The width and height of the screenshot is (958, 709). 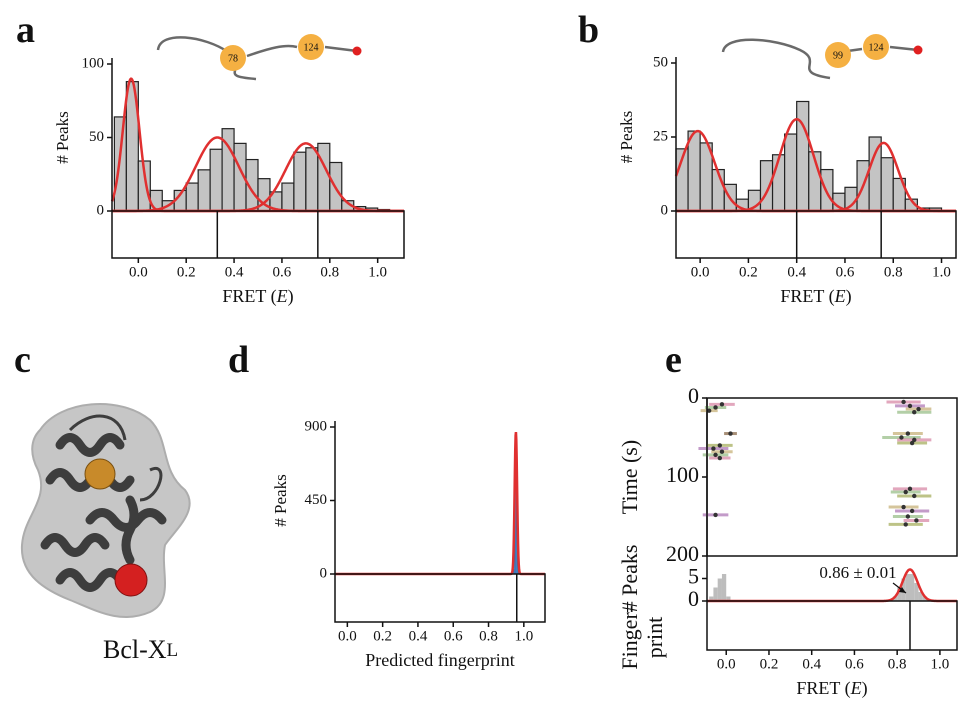 What do you see at coordinates (660, 62) in the screenshot?
I see `y-tick-label: 50` at bounding box center [660, 62].